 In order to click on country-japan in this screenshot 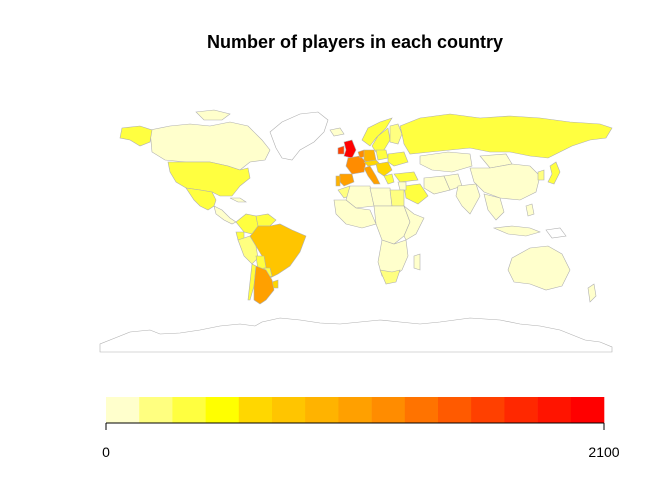, I will do `click(554, 173)`.